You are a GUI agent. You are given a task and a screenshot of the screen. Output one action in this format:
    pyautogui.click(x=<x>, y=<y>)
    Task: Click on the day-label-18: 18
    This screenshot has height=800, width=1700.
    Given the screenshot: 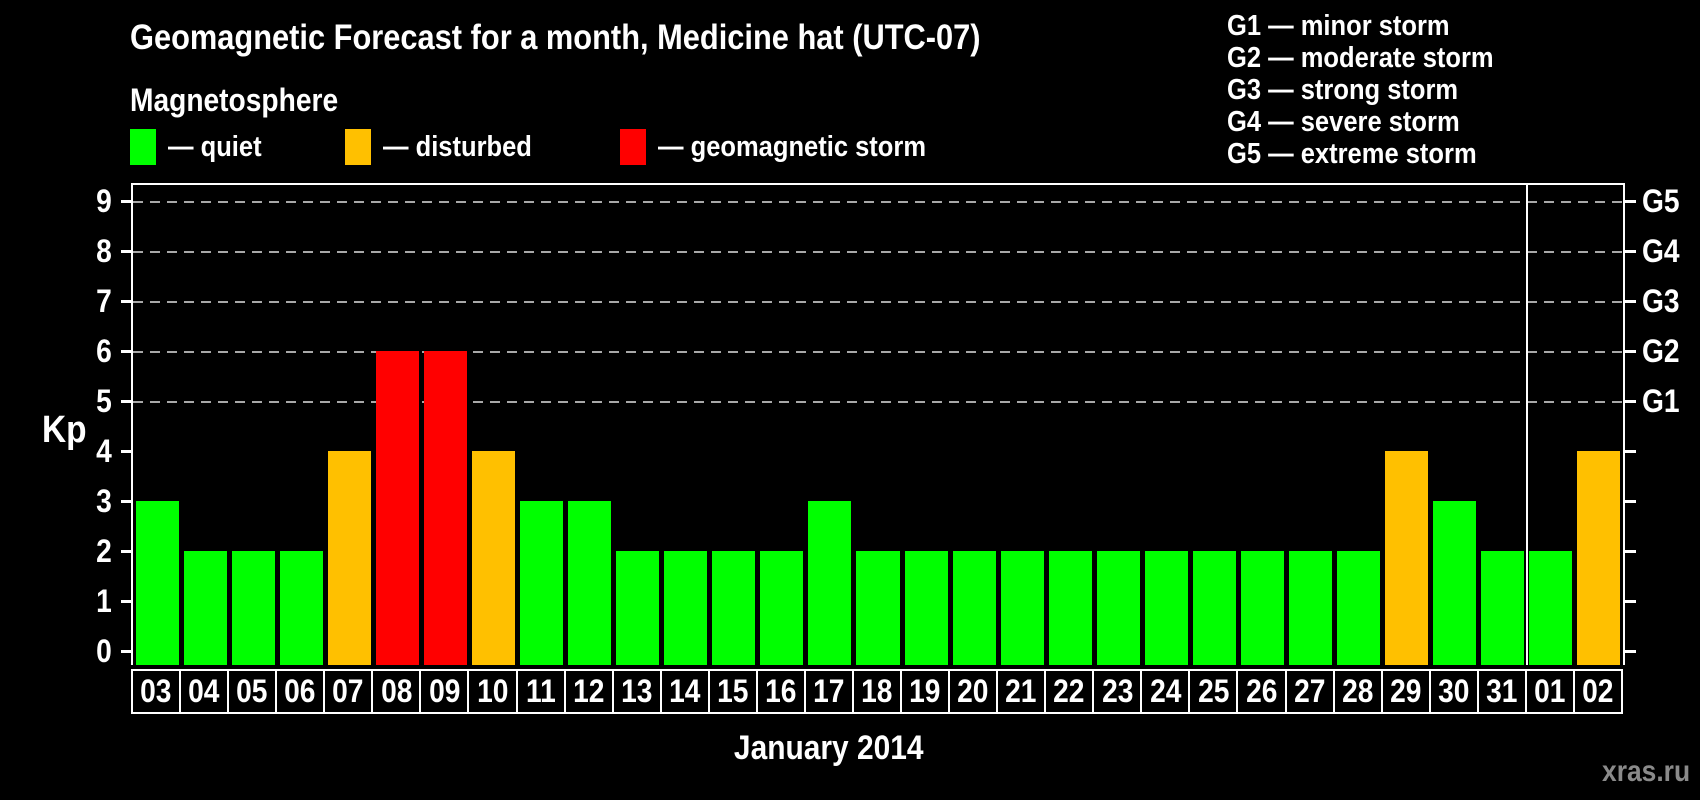 What is the action you would take?
    pyautogui.click(x=877, y=691)
    